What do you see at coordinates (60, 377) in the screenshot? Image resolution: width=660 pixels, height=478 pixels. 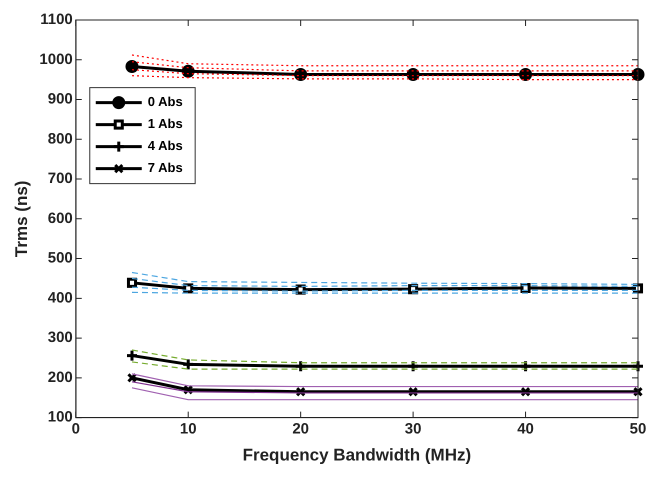 I see `y-tick-label: 200` at bounding box center [60, 377].